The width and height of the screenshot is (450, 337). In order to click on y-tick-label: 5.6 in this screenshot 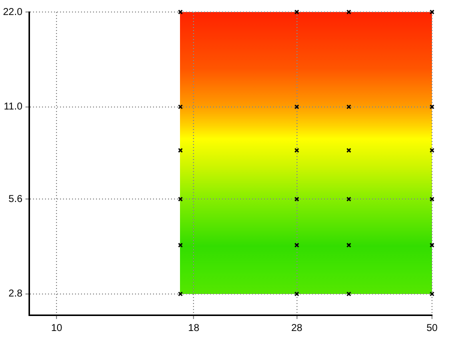, I will do `click(15, 199)`.